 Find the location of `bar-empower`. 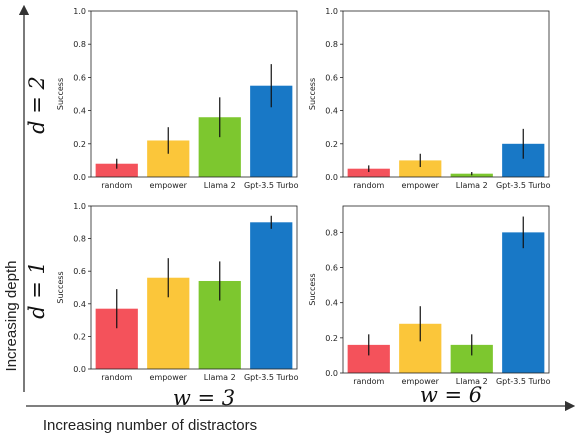

bar-empower is located at coordinates (420, 168).